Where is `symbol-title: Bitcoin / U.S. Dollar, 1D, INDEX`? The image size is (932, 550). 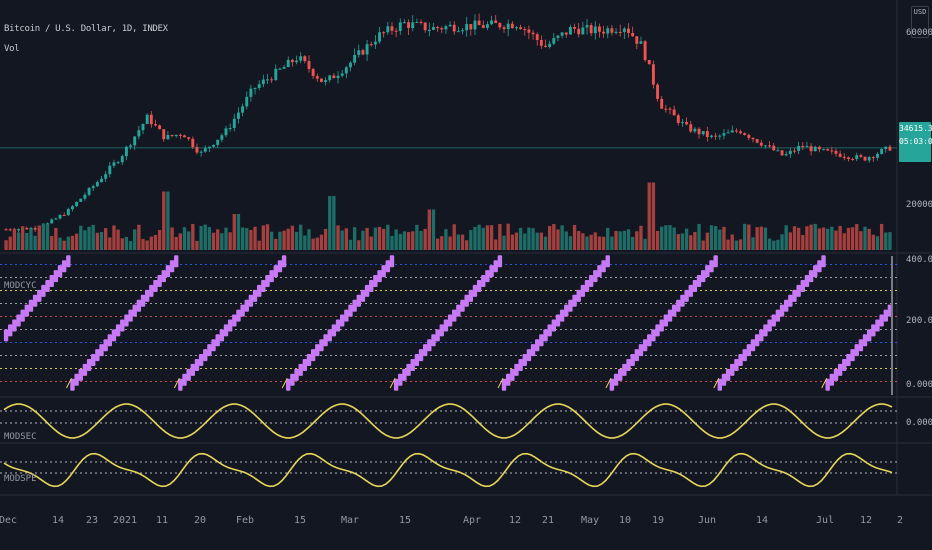 symbol-title: Bitcoin / U.S. Dollar, 1D, INDEX is located at coordinates (86, 29).